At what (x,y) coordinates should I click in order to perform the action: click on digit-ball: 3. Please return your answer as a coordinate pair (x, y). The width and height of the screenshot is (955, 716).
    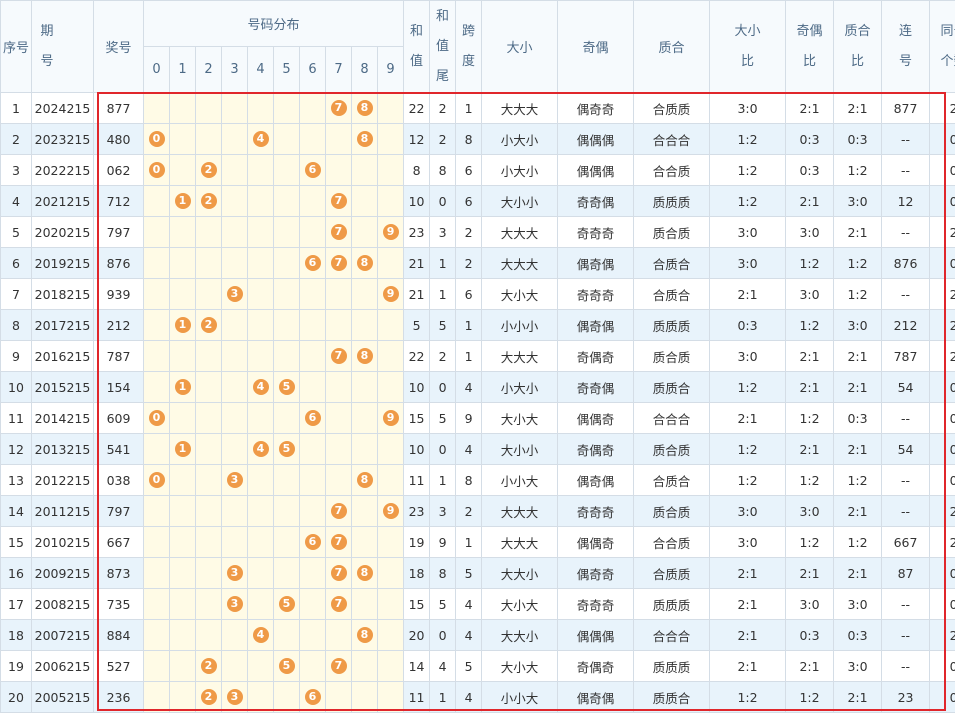
    Looking at the image, I should click on (234, 604).